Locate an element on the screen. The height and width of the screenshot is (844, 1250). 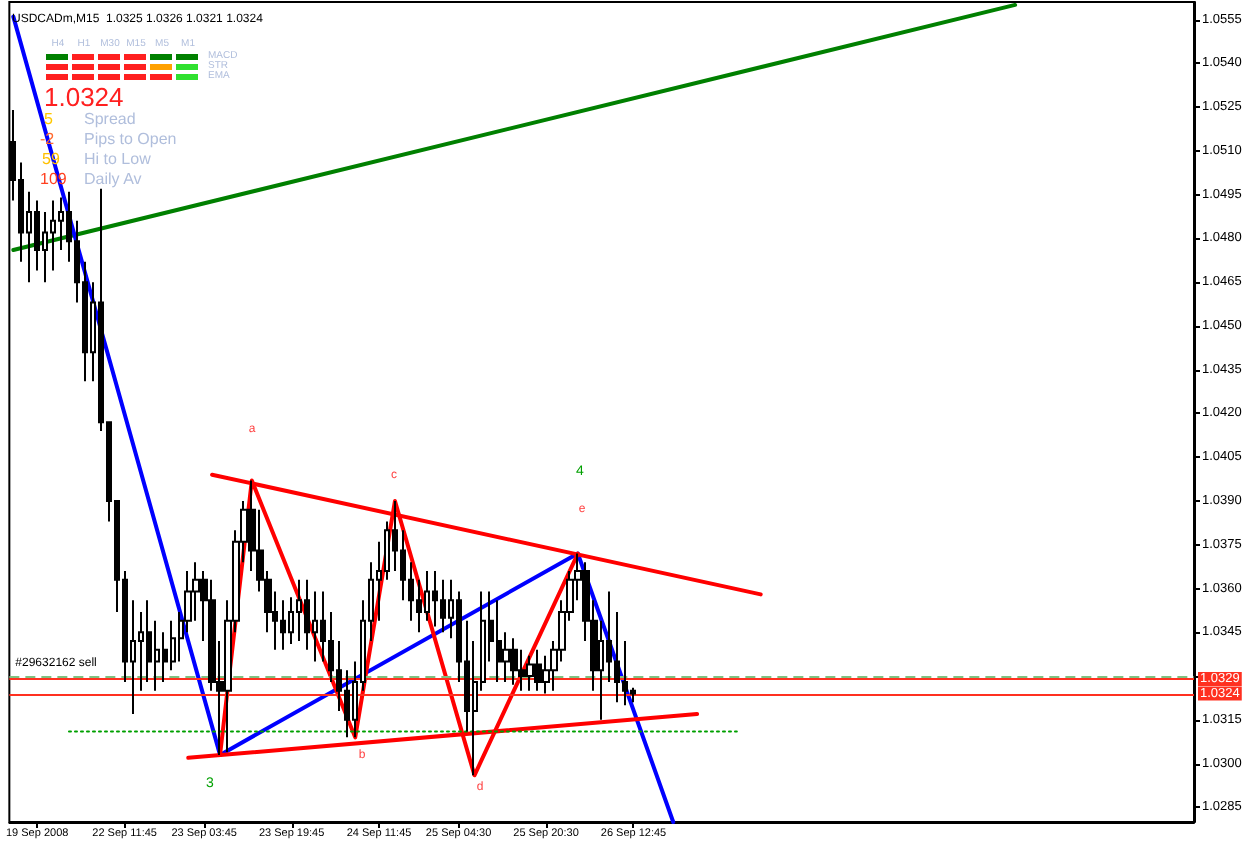
annotation: Pips to Open is located at coordinates (130, 139).